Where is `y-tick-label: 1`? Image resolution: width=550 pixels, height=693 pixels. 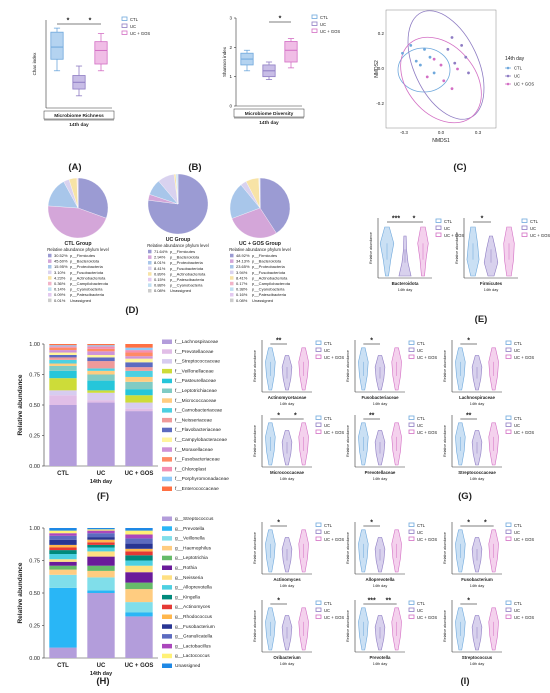 y-tick-label: 1 is located at coordinates (230, 76).